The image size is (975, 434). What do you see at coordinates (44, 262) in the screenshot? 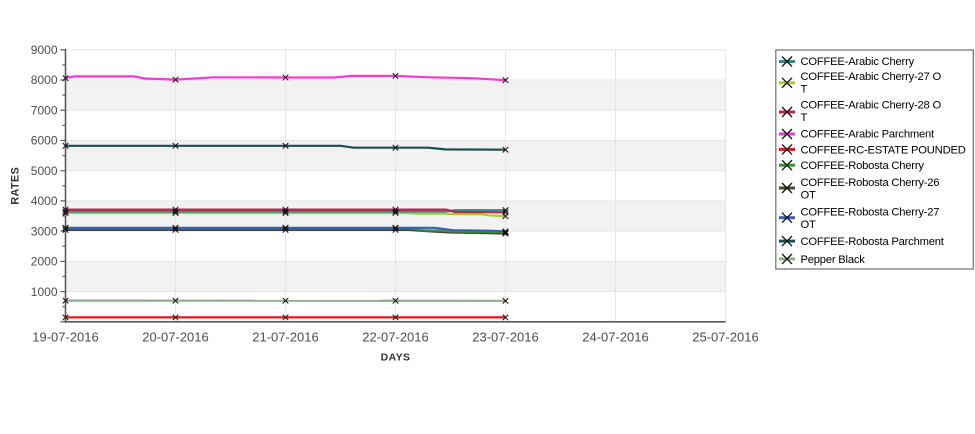
I see `svg-text: 2000` at bounding box center [44, 262].